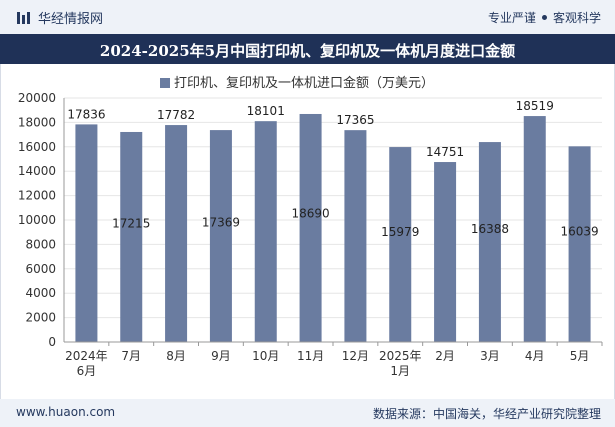 Image resolution: width=615 pixels, height=427 pixels. I want to click on brand: 华经情报网, so click(59, 17).